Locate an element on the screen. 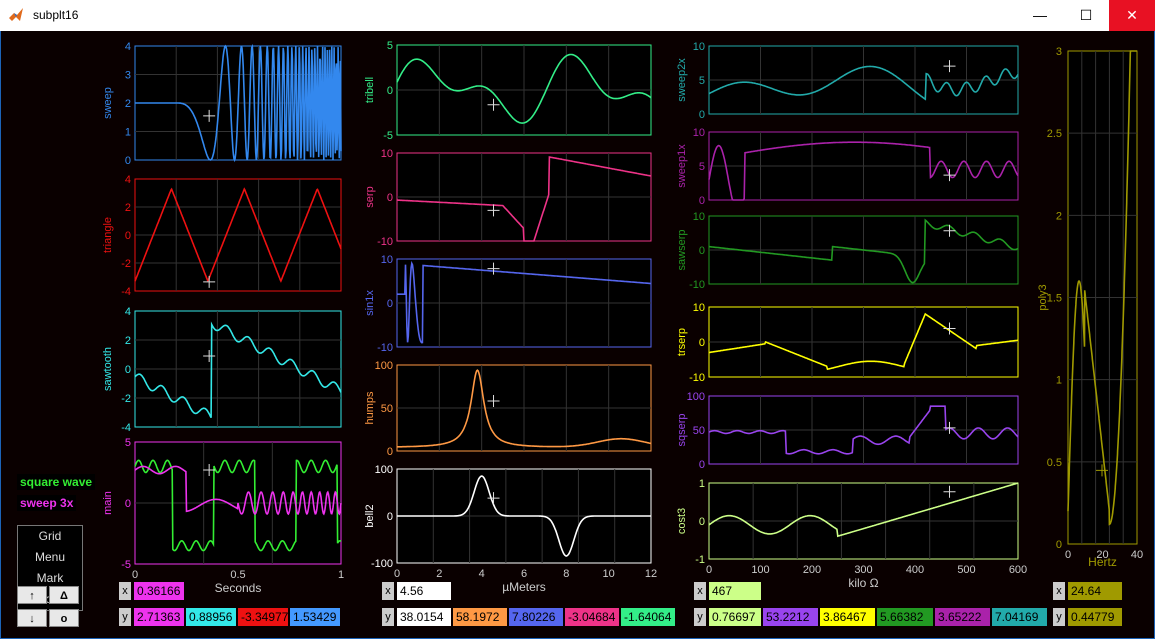 This screenshot has width=1155, height=639. main-square-wave-line is located at coordinates (238, 505).